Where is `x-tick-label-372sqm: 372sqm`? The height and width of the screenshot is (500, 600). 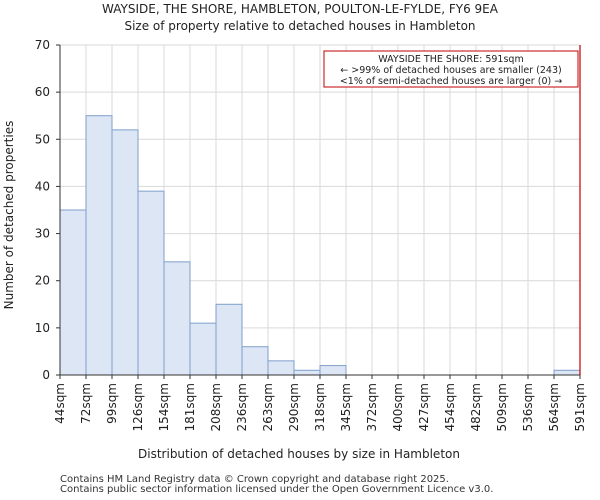
x-tick-label-372sqm: 372sqm is located at coordinates (372, 407).